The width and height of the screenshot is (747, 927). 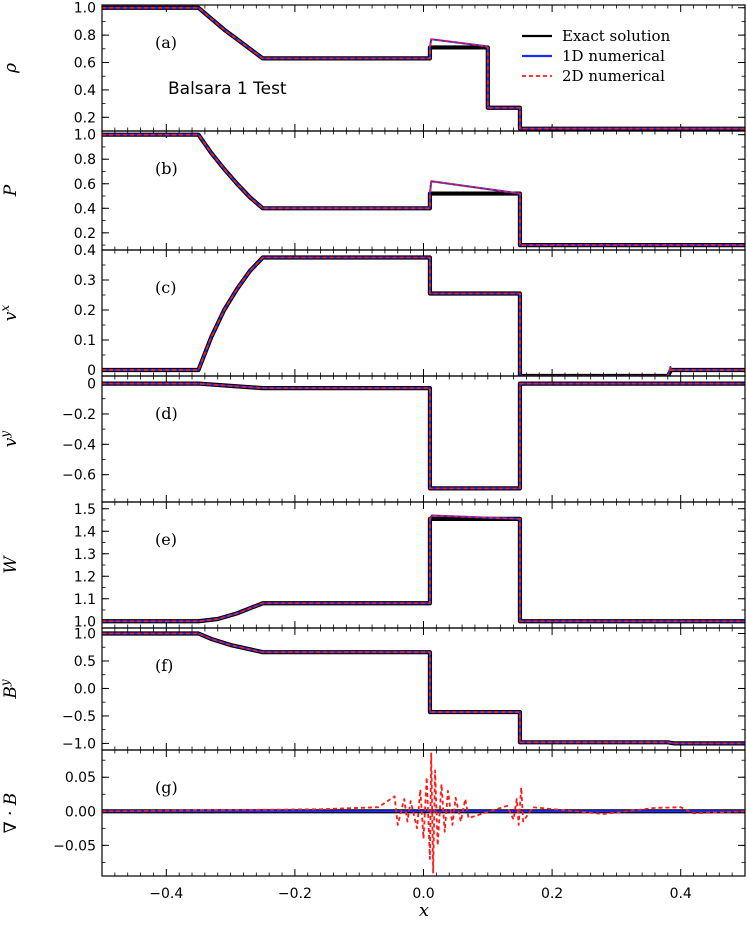 I want to click on y-tick-label-W: 1.1, so click(x=85, y=600).